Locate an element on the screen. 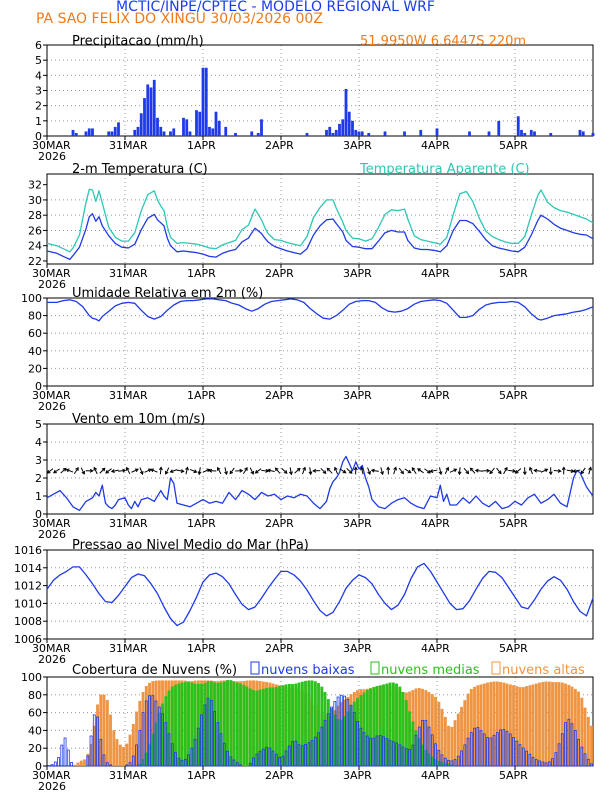 The width and height of the screenshot is (612, 792). legend-mid-swatch is located at coordinates (375, 668).